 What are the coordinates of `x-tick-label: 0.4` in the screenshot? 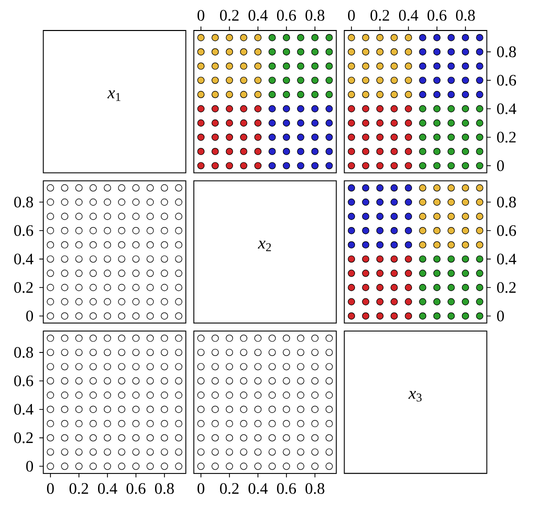 It's located at (108, 488).